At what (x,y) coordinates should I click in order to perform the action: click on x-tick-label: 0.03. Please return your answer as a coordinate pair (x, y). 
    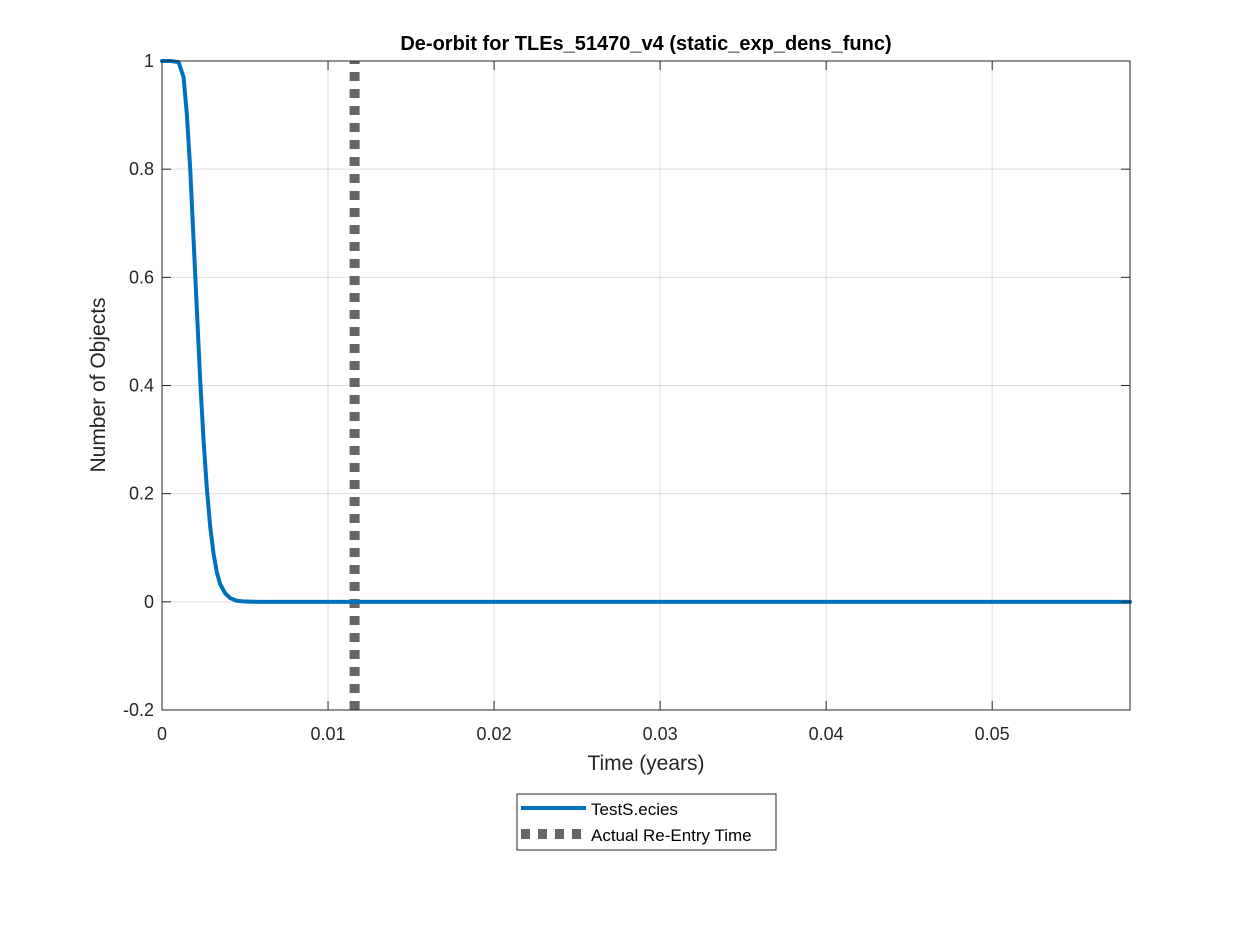
    Looking at the image, I should click on (660, 734).